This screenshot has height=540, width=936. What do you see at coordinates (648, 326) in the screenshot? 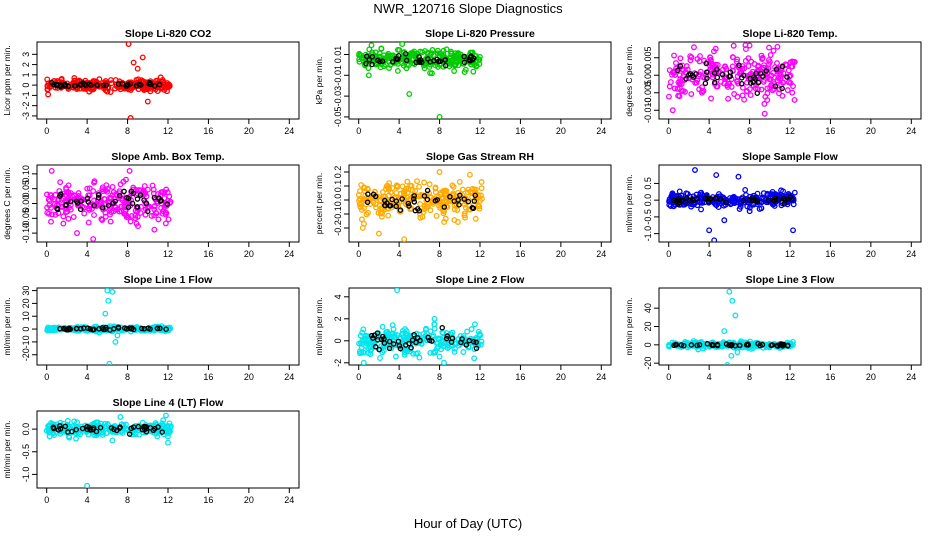
I see `y-tick-label: 20` at bounding box center [648, 326].